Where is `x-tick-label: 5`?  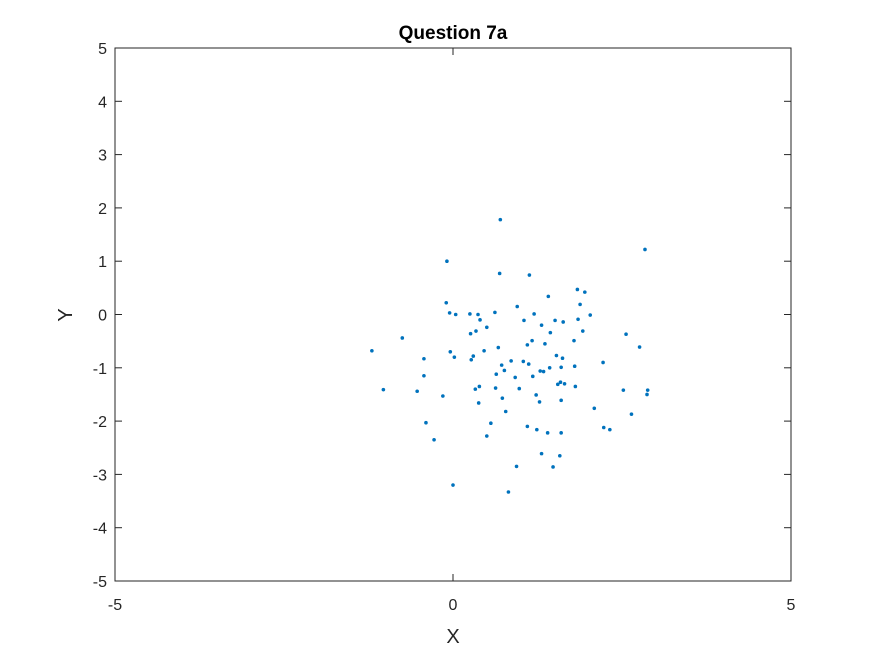 x-tick-label: 5 is located at coordinates (791, 605).